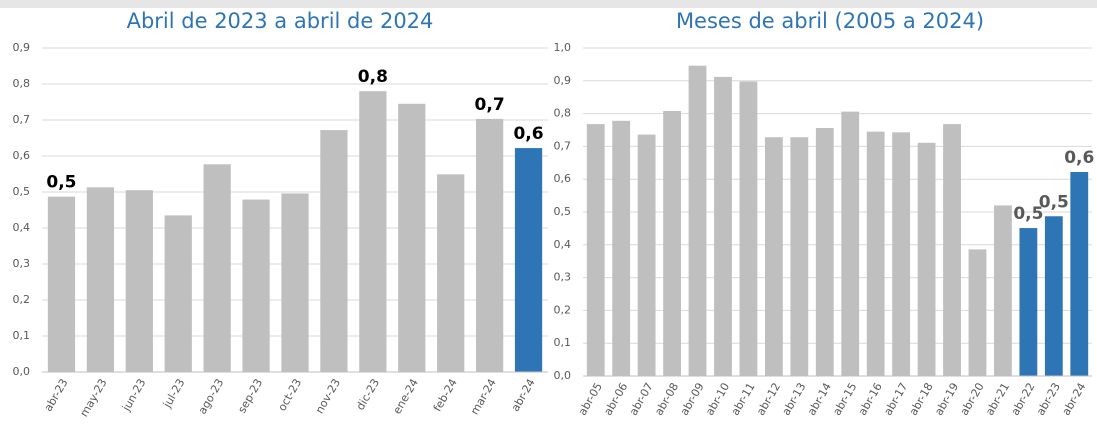 Image resolution: width=1097 pixels, height=424 pixels. What do you see at coordinates (717, 399) in the screenshot?
I see `x-tick-label: abr-10` at bounding box center [717, 399].